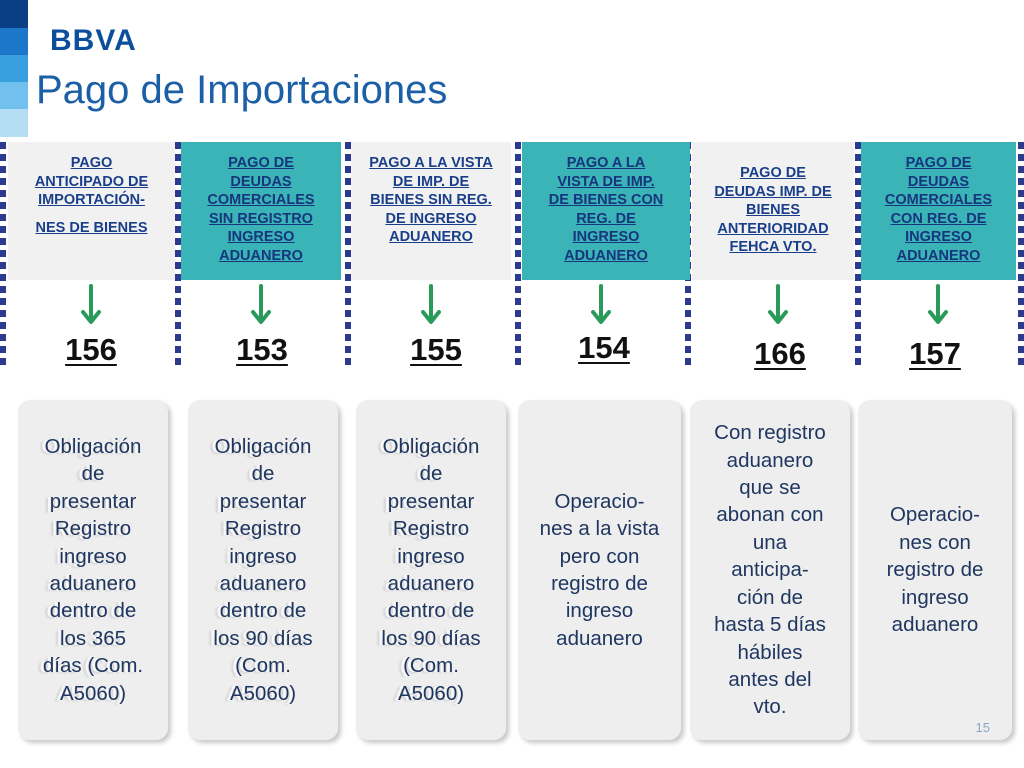 This screenshot has height=768, width=1024. Describe the element at coordinates (91, 214) in the screenshot. I see `header-gap` at that location.